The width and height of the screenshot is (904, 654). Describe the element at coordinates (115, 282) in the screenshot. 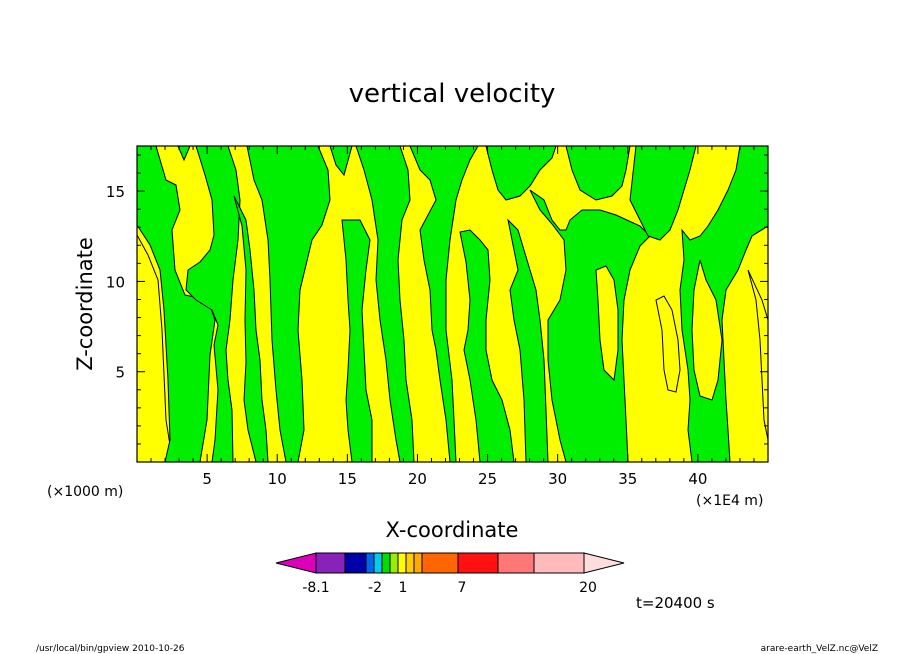

I see `y-tick-label: 10` at that location.